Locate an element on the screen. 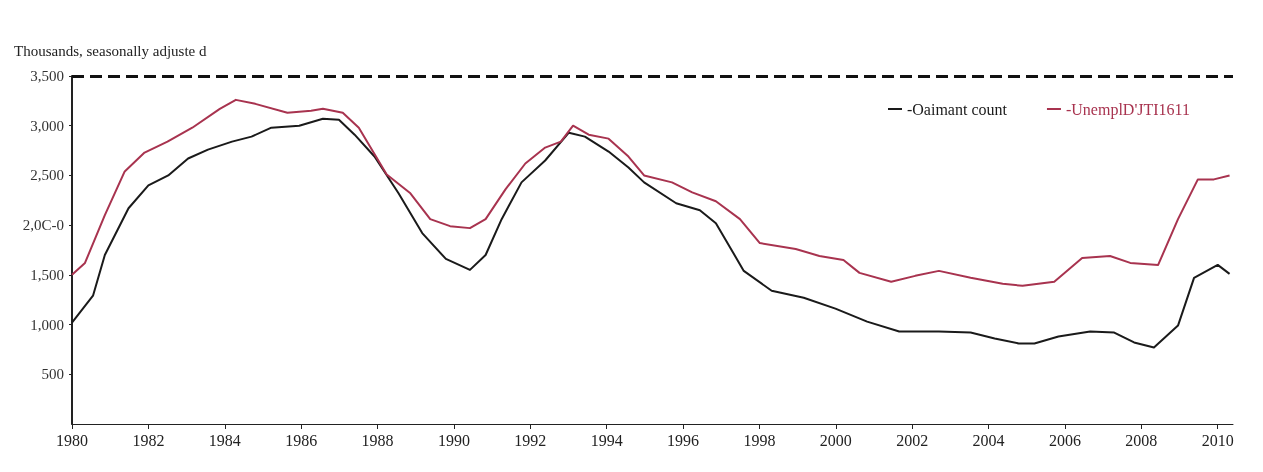 The width and height of the screenshot is (1263, 472). legend-label: -UnemplD'JTI1611 is located at coordinates (1127, 109).